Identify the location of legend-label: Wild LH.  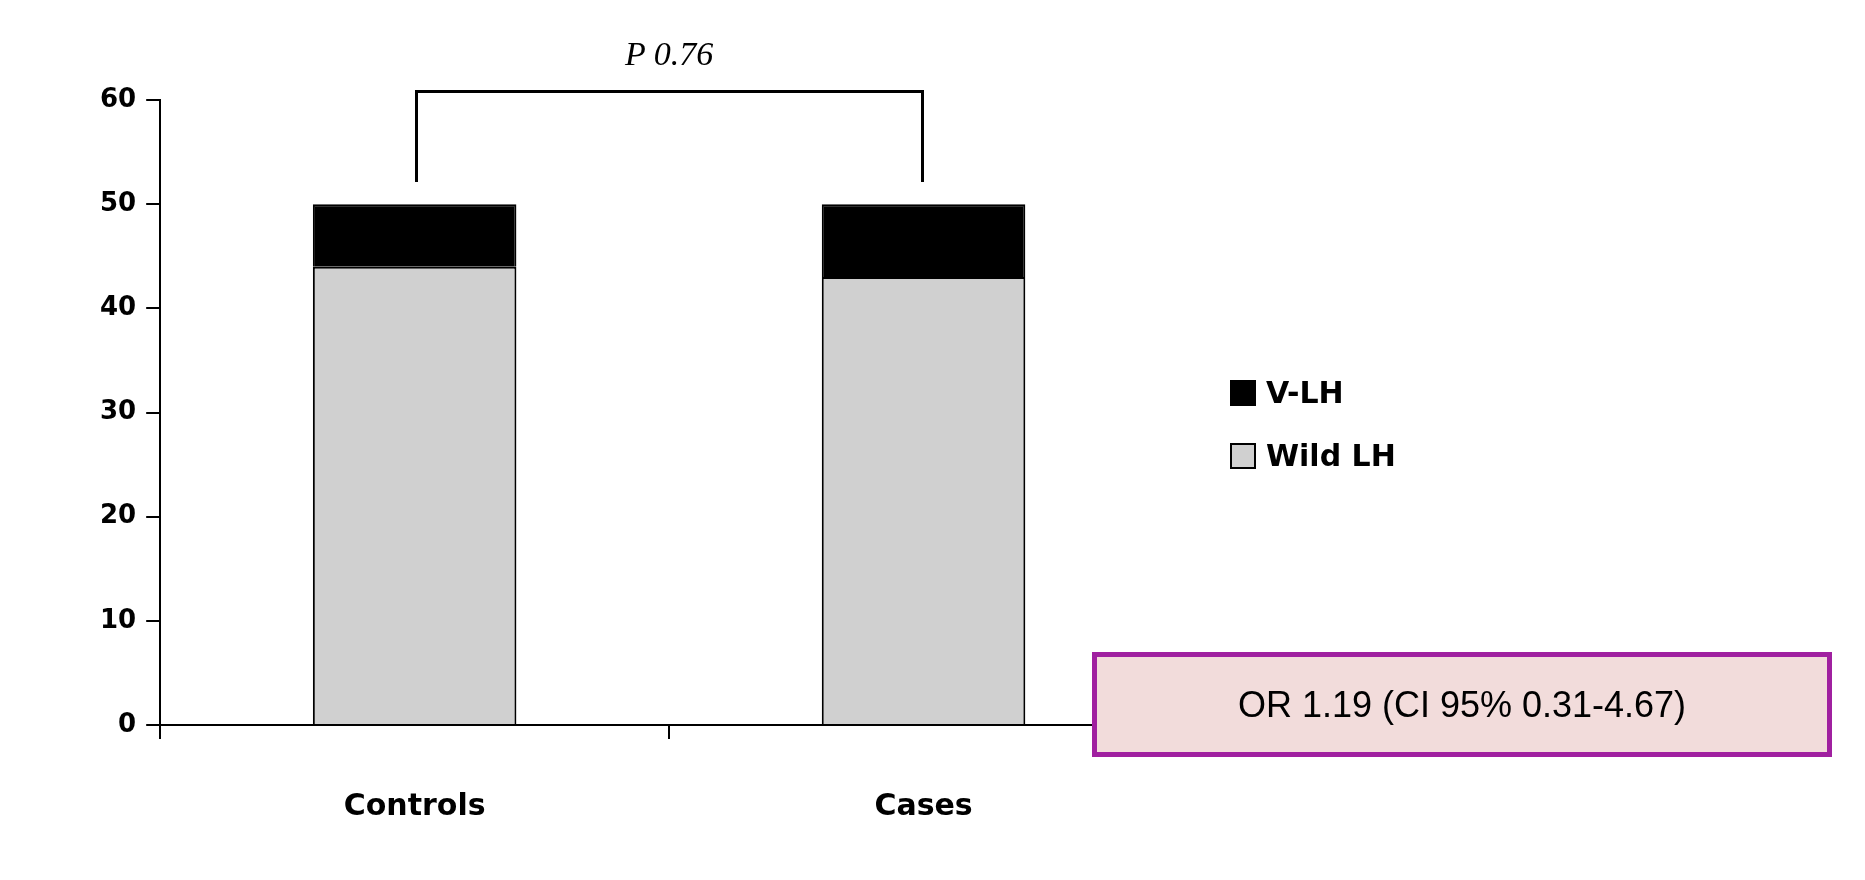
(1331, 455).